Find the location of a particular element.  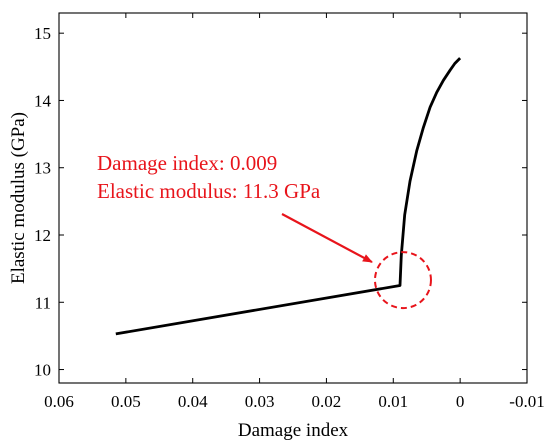

y-axis-label: Elastic modulus (GPa) is located at coordinates (18, 198).